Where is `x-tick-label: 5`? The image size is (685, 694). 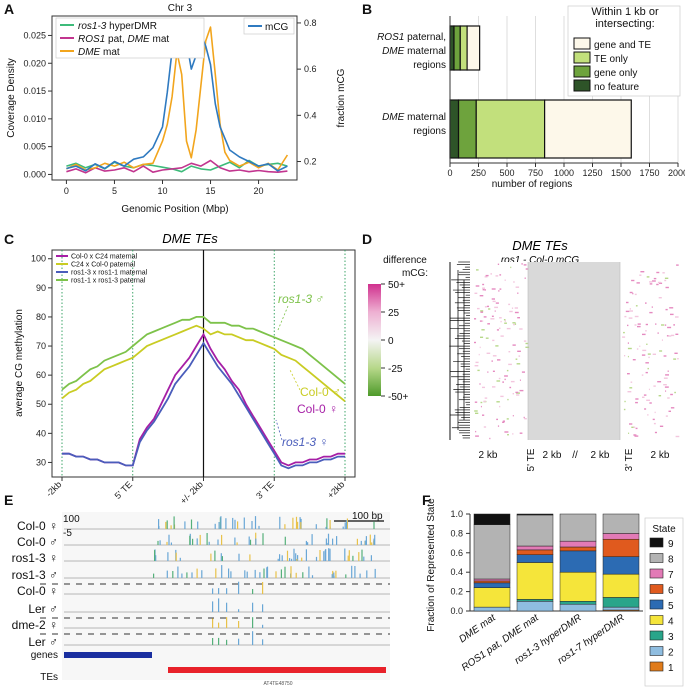
x-tick-label: 5 is located at coordinates (114, 191).